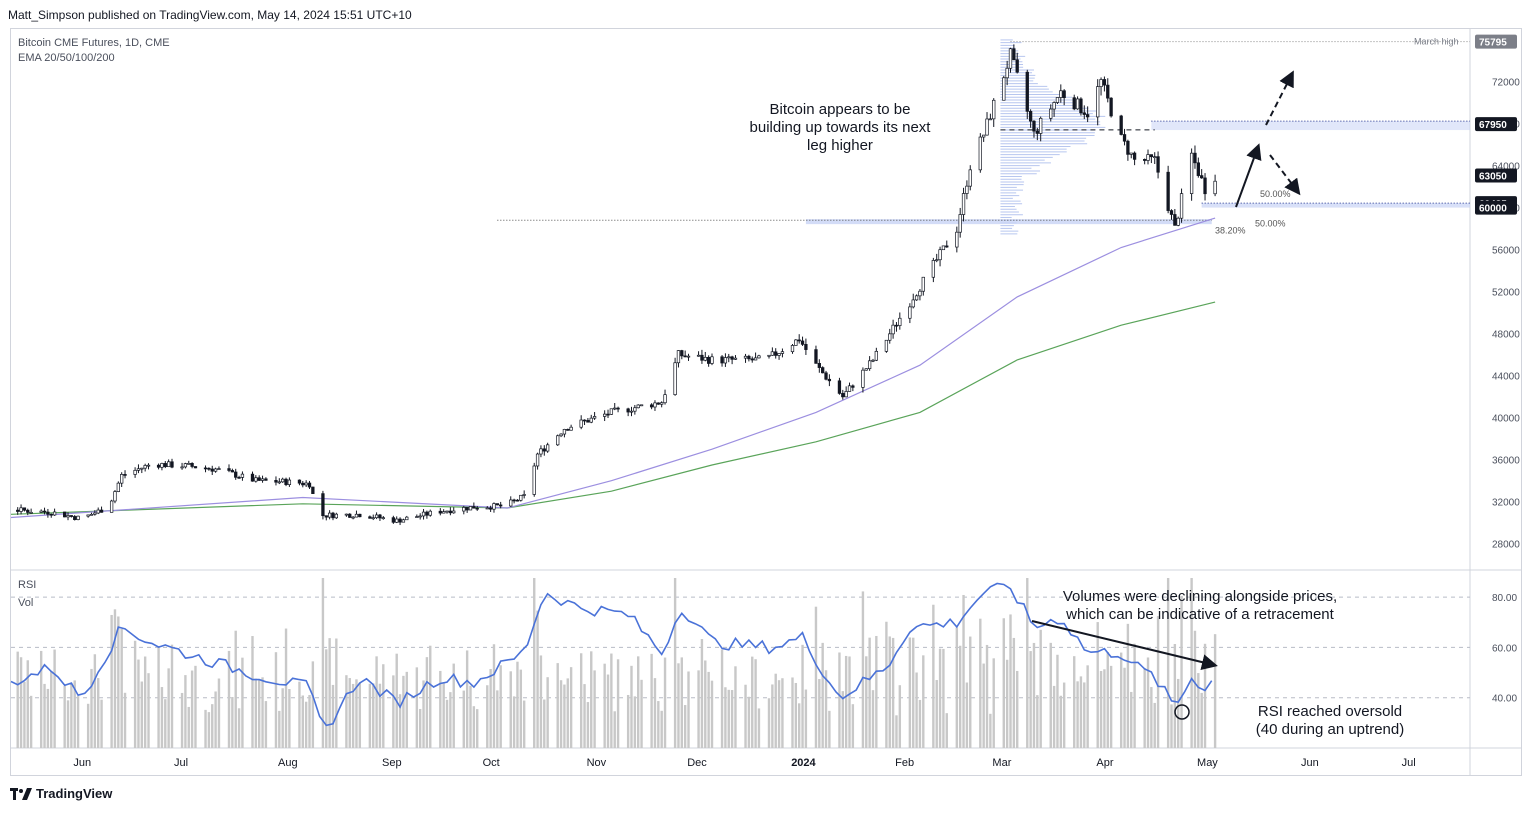  I want to click on main-annotation-line1: Bitcoin appears to be, so click(840, 109).